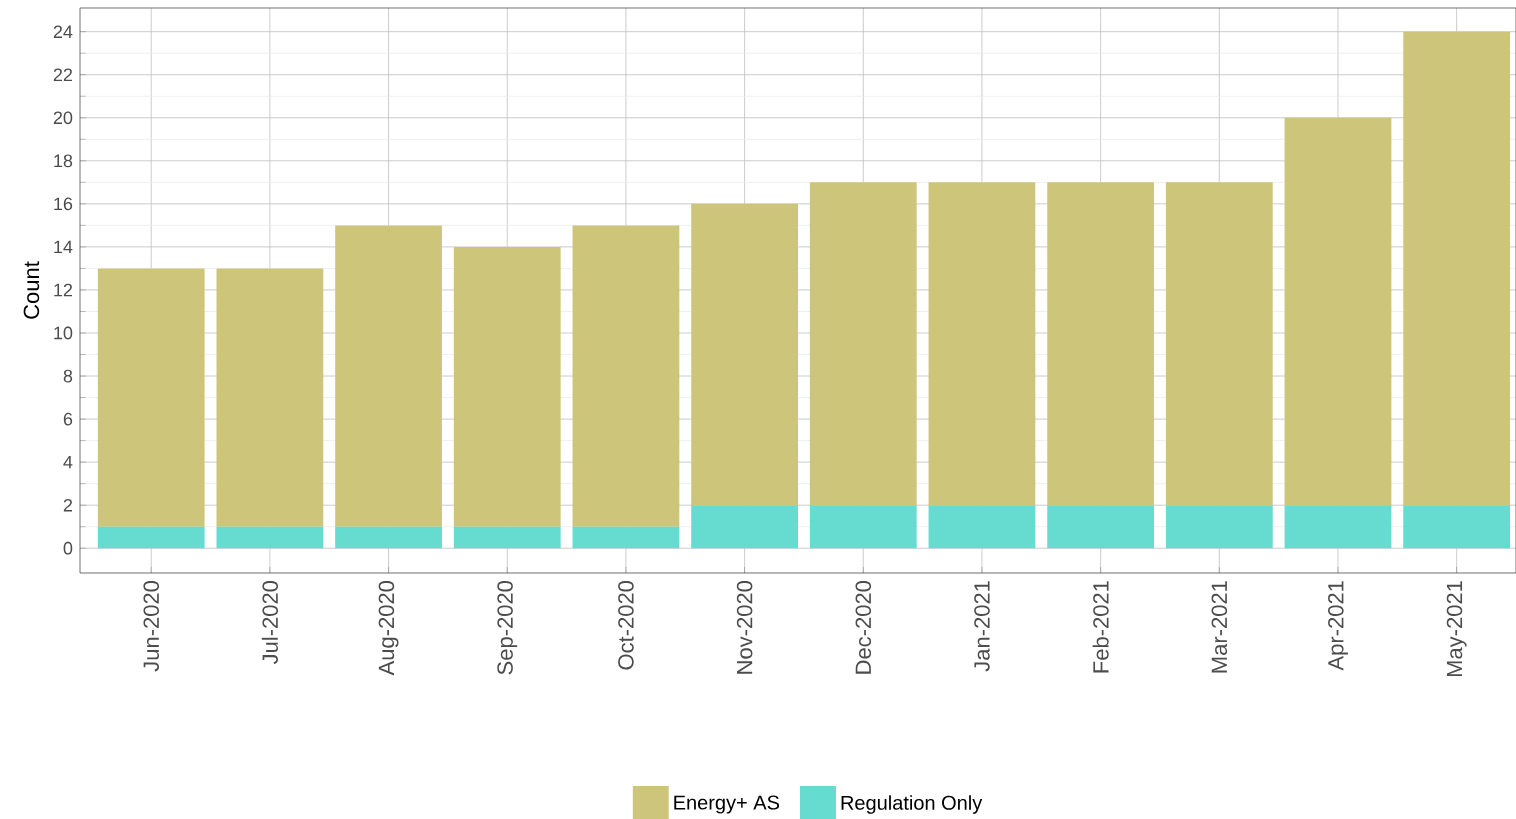  I want to click on x-tick-label: Jan-2021, so click(982, 626).